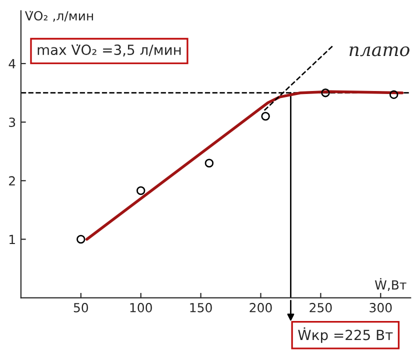 This screenshot has height=361, width=419. Describe the element at coordinates (141, 307) in the screenshot. I see `x-tick-label: 100` at that location.